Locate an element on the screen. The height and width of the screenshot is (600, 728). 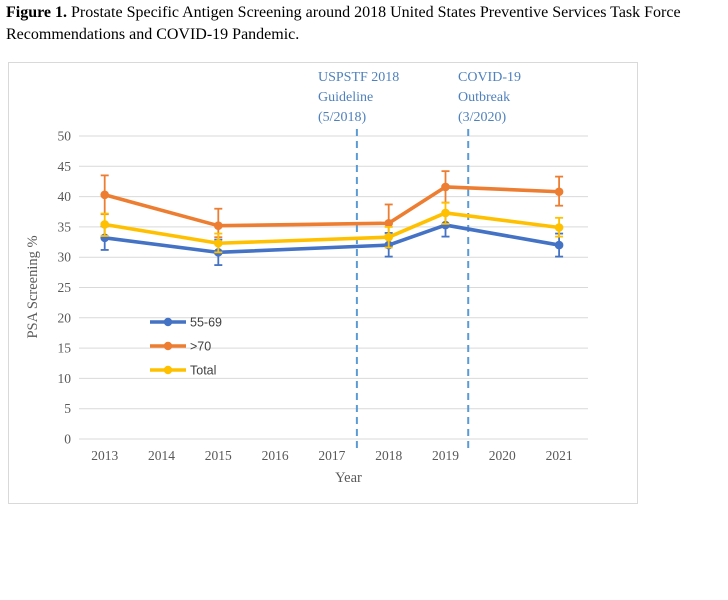
x-tick-label: 2017 is located at coordinates (331, 455).